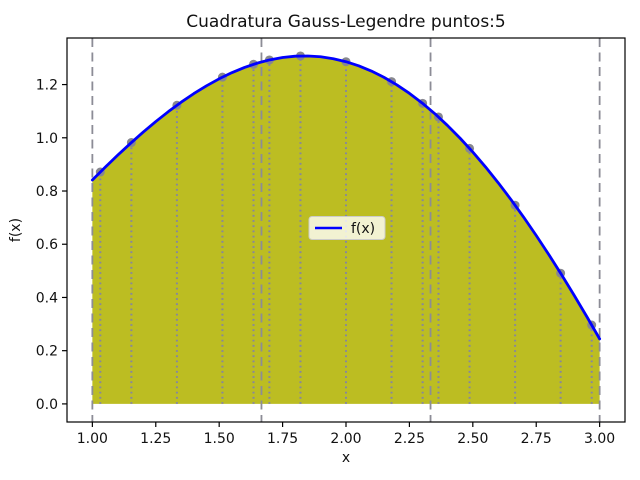  Describe the element at coordinates (47, 298) in the screenshot. I see `y-tick-label: 0.4` at that location.